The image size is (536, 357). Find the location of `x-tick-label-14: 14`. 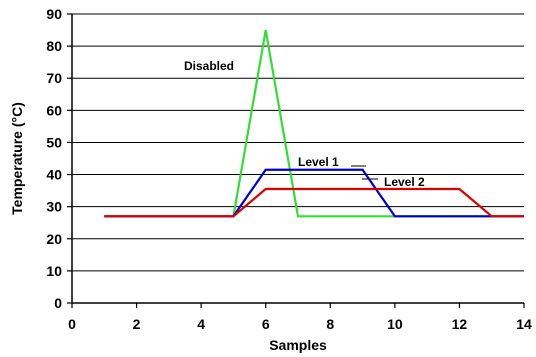

x-tick-label-14: 14 is located at coordinates (524, 324).